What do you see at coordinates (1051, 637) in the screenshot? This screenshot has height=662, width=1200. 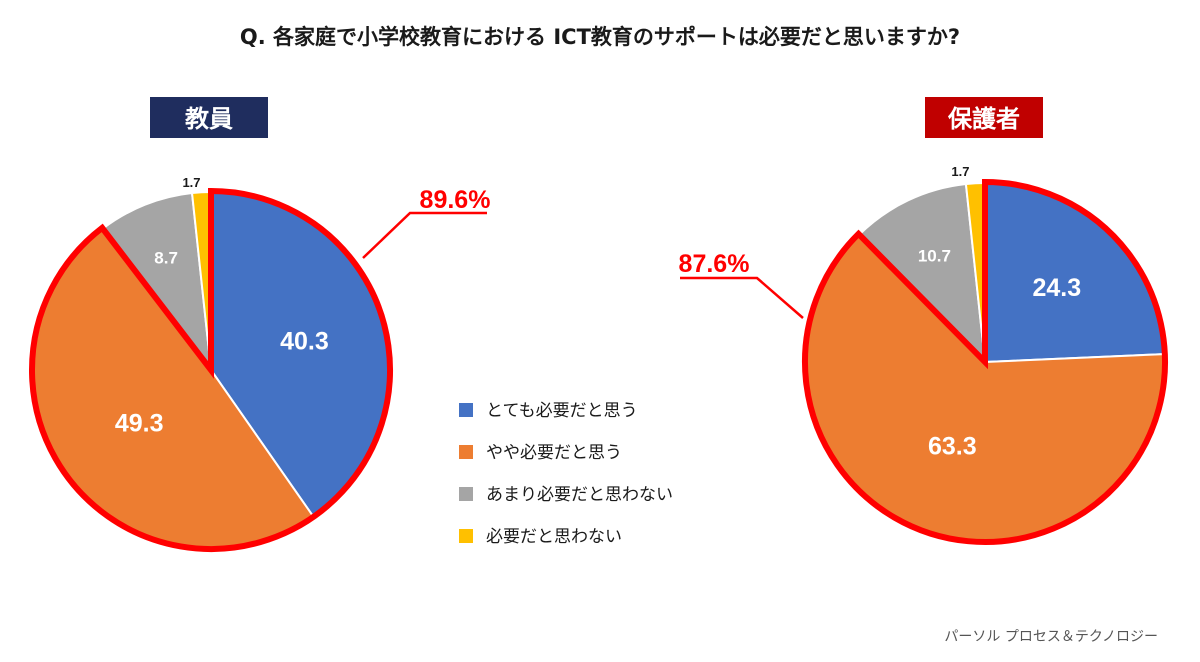 I see `source-credit: パーソル プロセス＆テクノロジー` at bounding box center [1051, 637].